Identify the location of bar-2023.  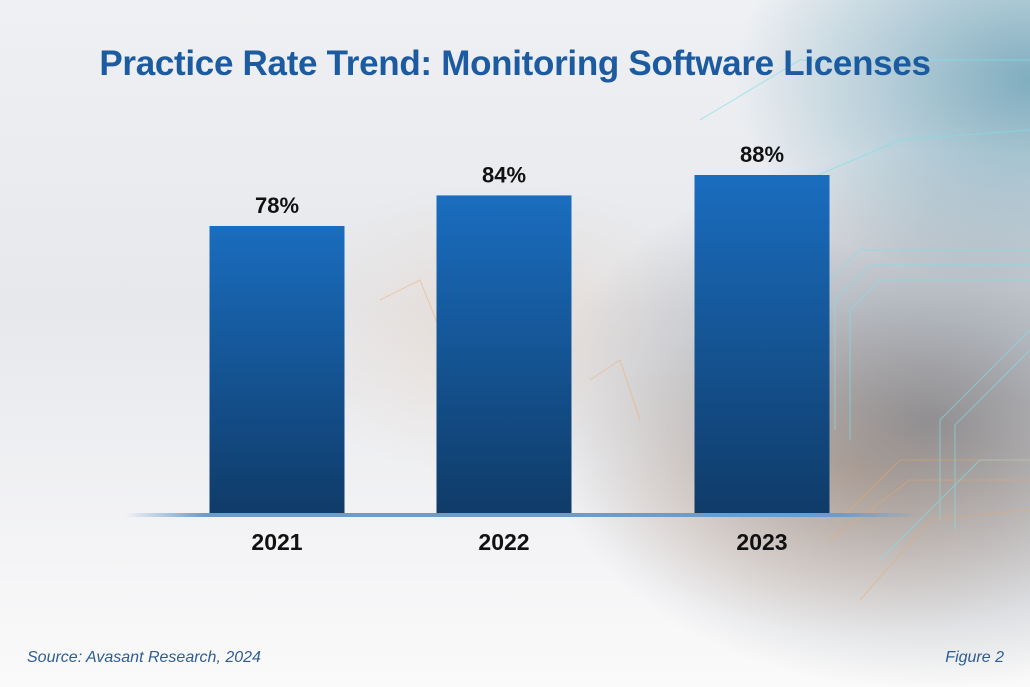
(762, 344).